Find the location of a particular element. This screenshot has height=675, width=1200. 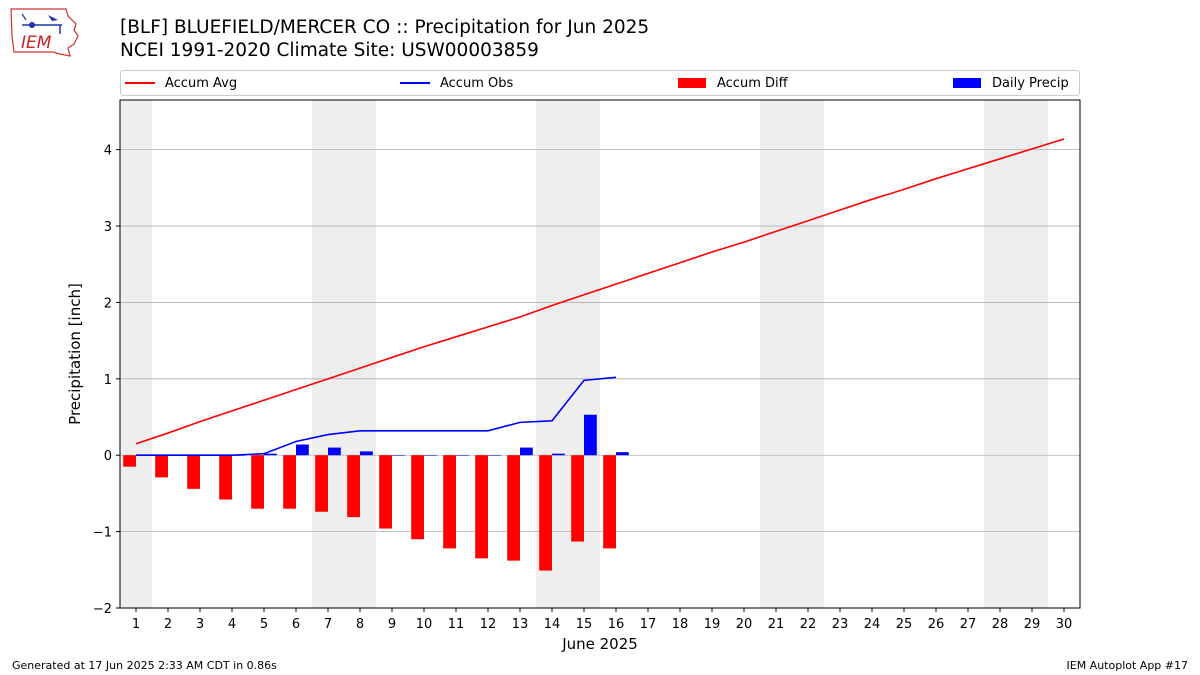

legend-item-daily-precip: Daily Precip is located at coordinates (1011, 83).